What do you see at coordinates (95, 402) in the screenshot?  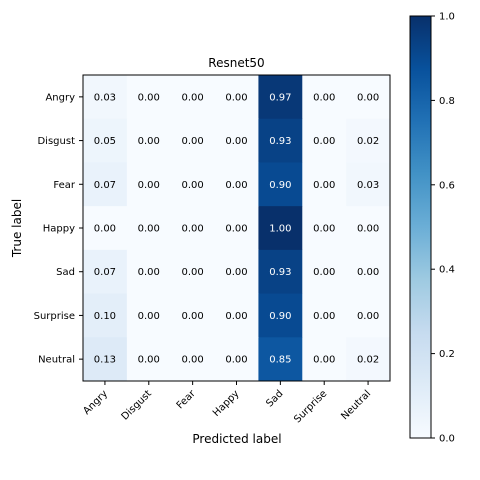 I see `x-tick-label: Angry` at bounding box center [95, 402].